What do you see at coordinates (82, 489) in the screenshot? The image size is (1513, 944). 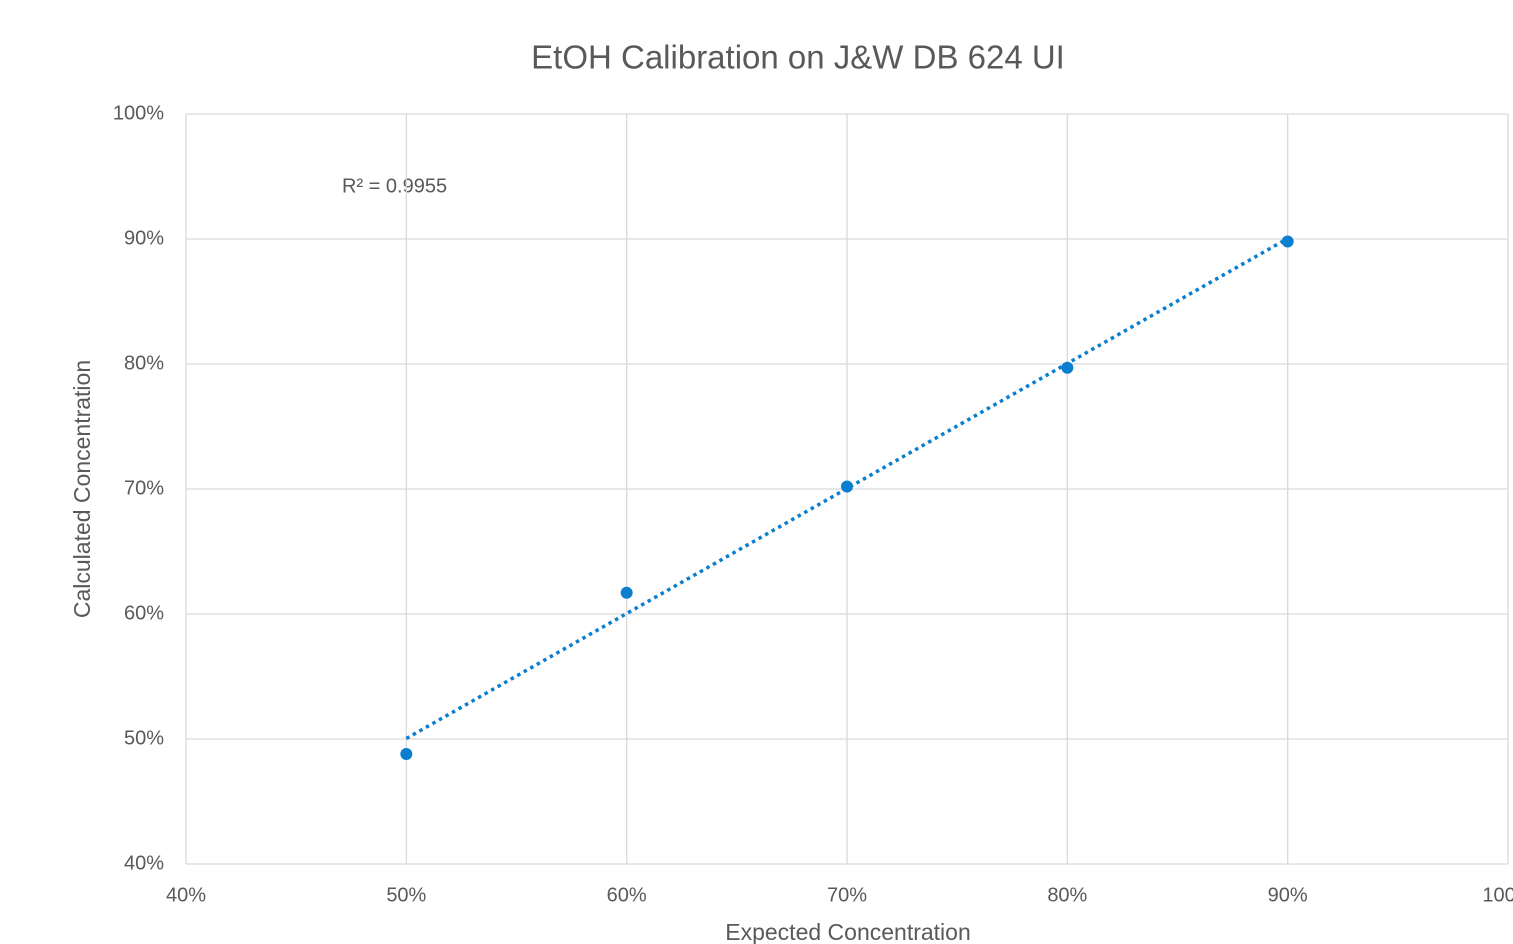 I see `y-axis-title: Calculated Concentration` at bounding box center [82, 489].